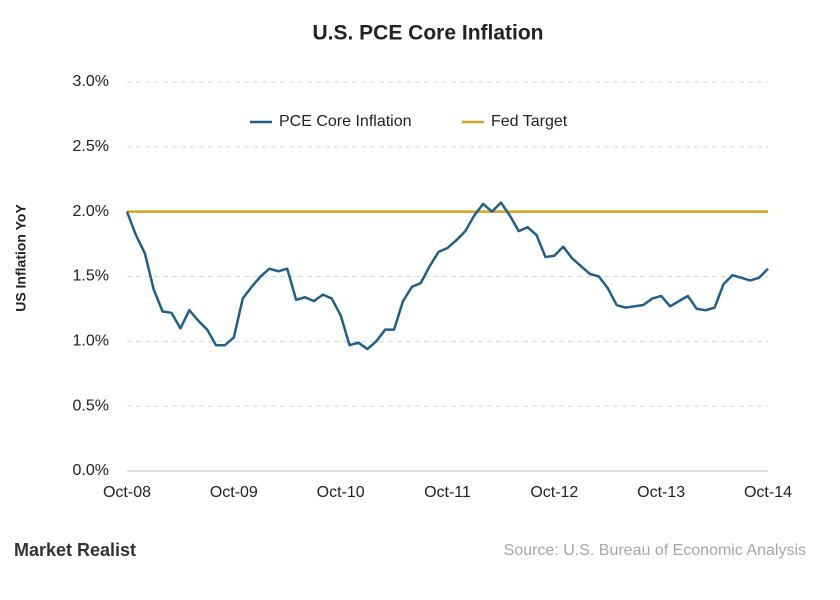 The image size is (840, 600). Describe the element at coordinates (91, 405) in the screenshot. I see `y-tick-label: 0.5%` at that location.